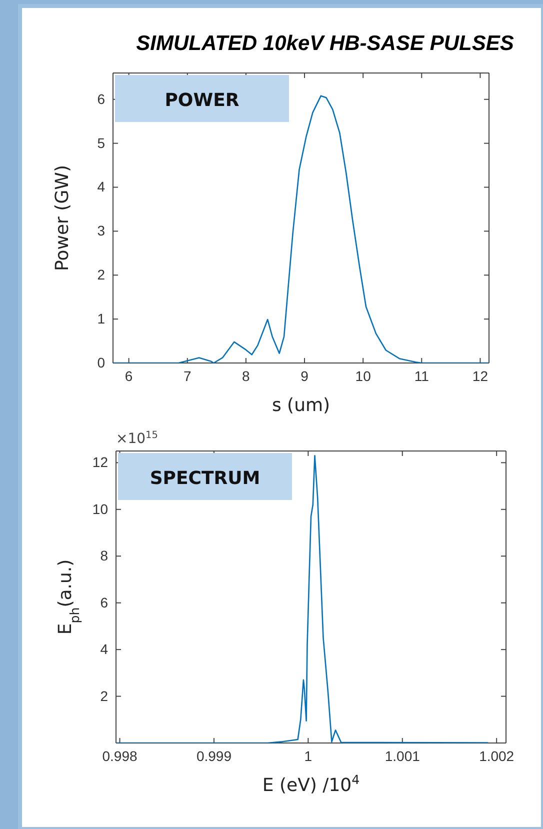 The height and width of the screenshot is (829, 543). Describe the element at coordinates (311, 784) in the screenshot. I see `x-axis-title: E (eV) /10$^{4}$` at that location.